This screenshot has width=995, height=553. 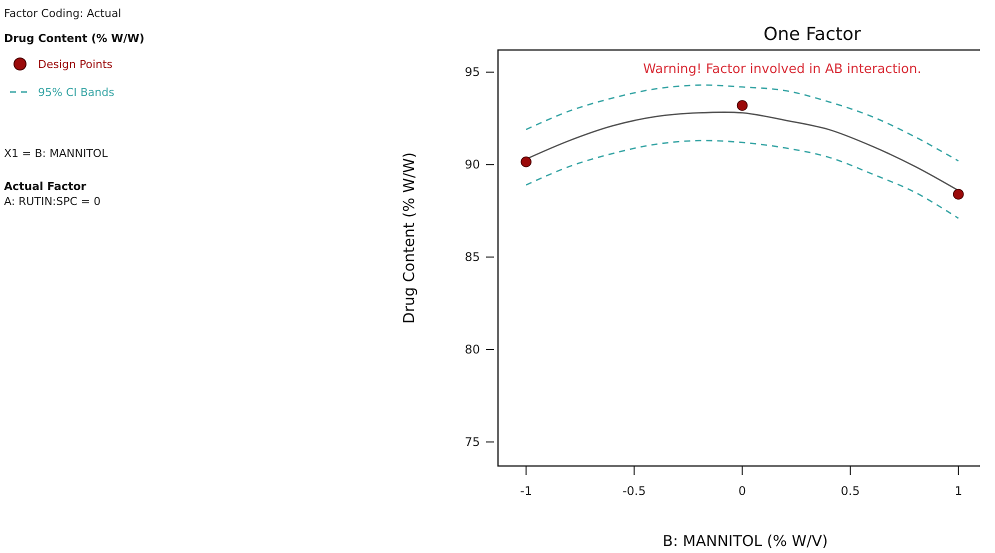 I want to click on legend-title: Drug Content (% W/W), so click(x=74, y=38).